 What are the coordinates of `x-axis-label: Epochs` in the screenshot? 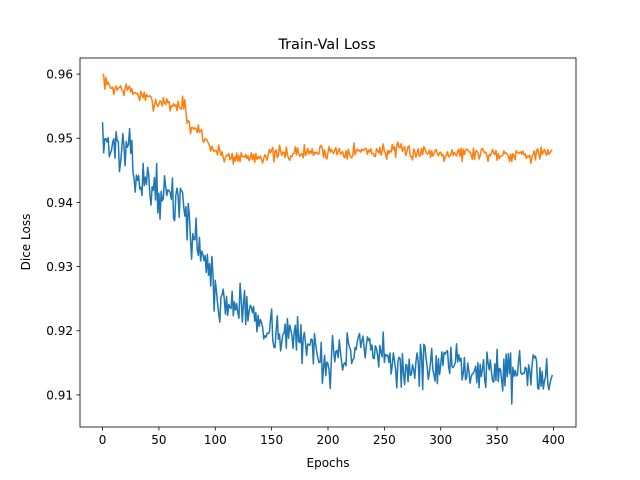 It's located at (328, 463).